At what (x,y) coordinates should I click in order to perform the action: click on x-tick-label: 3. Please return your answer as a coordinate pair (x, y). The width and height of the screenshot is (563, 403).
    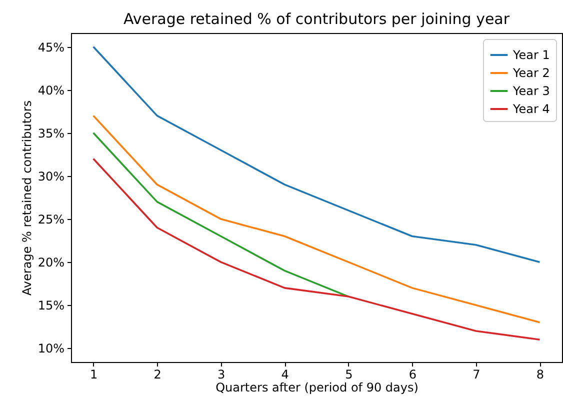
    Looking at the image, I should click on (222, 375).